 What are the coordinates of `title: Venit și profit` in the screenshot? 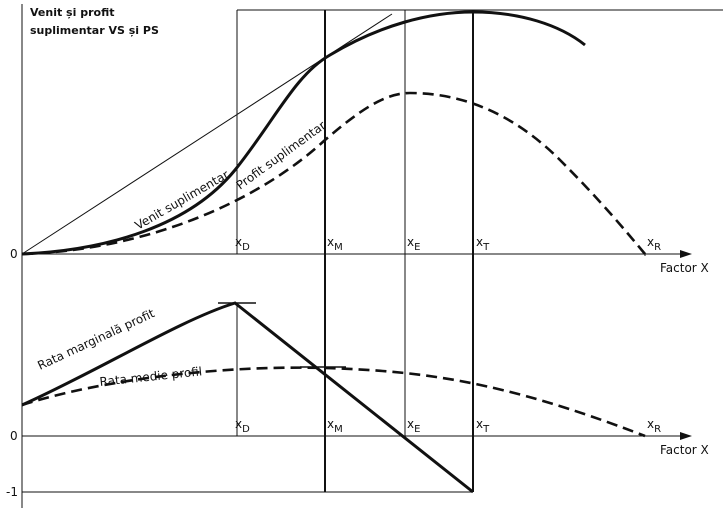 It's located at (72, 12).